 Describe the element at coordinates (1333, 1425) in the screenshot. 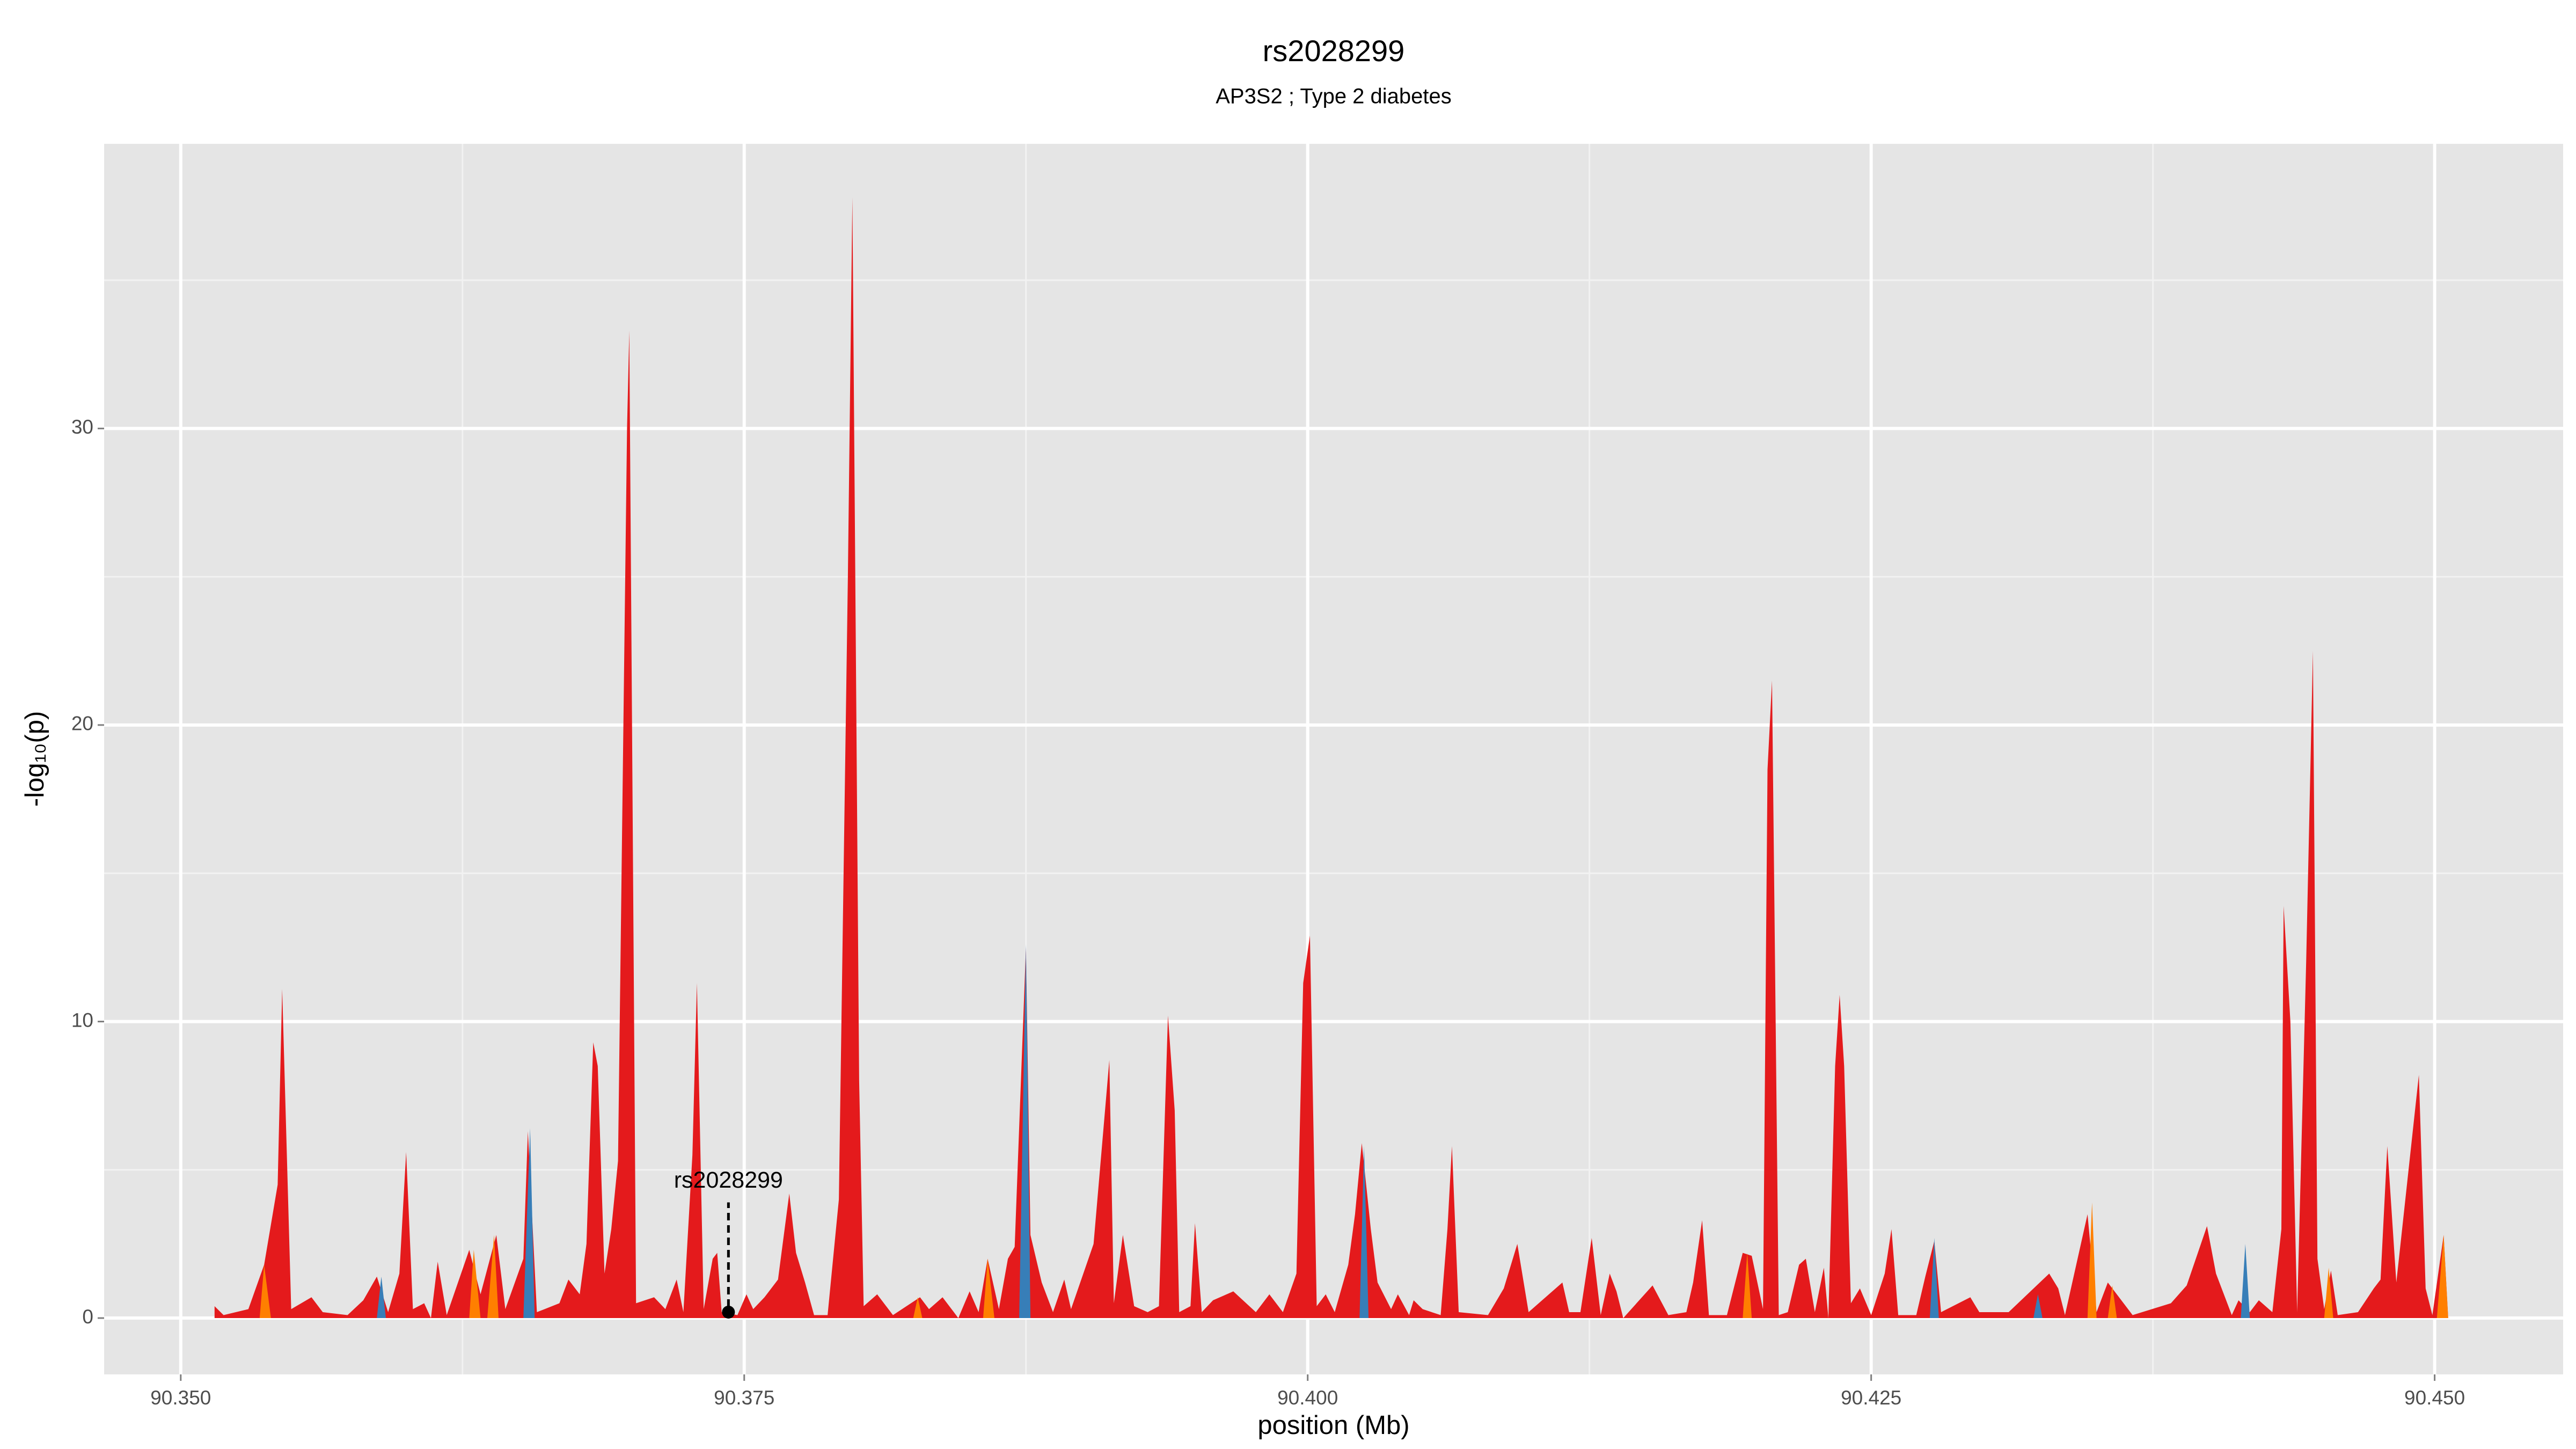

I see `x-axis-label: position (Mb)` at that location.